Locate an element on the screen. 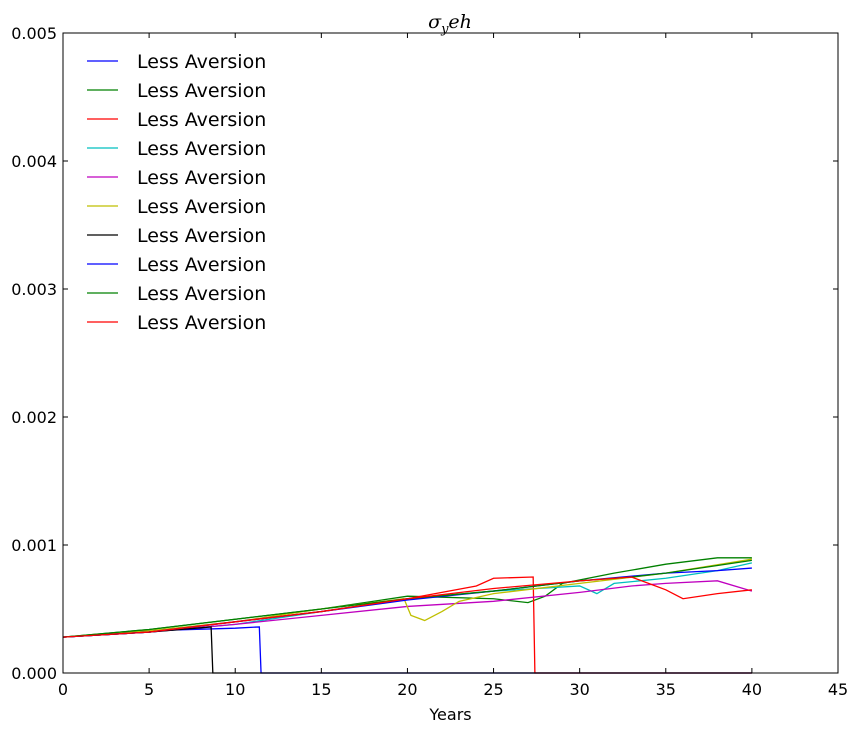  x-tick-label: 20 is located at coordinates (407, 689).